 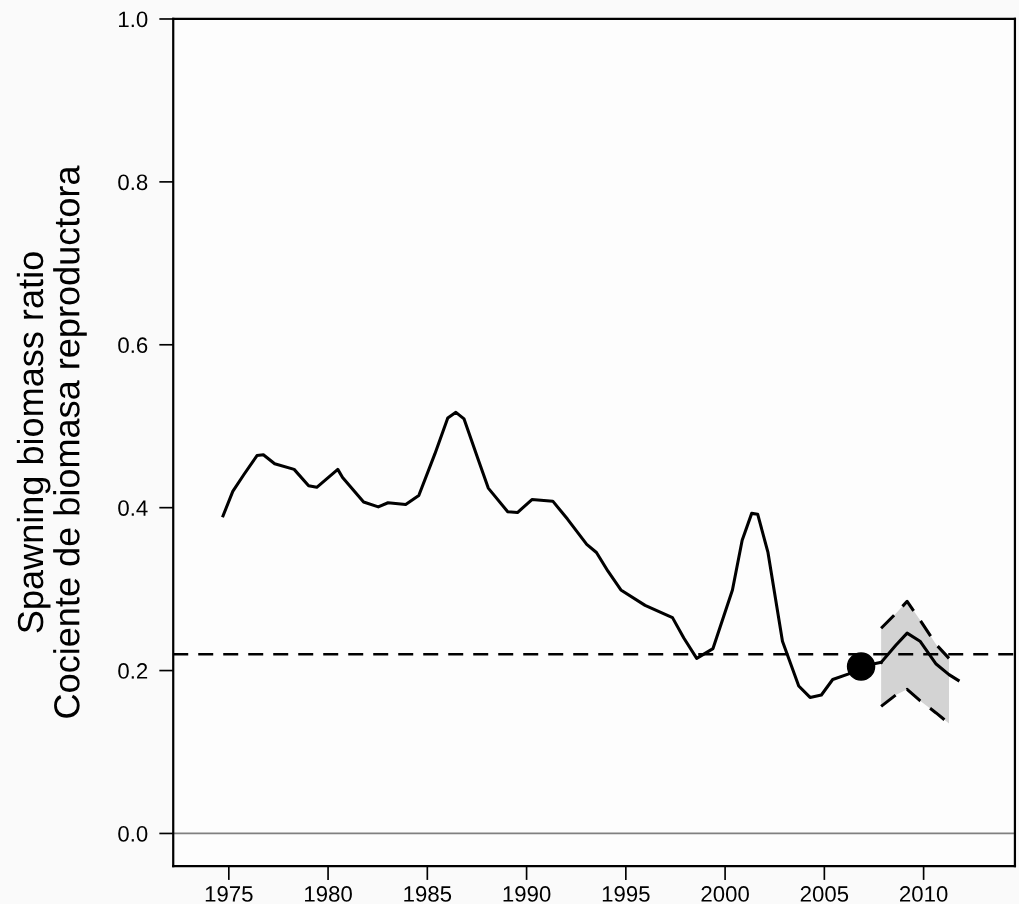 What do you see at coordinates (824, 894) in the screenshot?
I see `x-tick-label: 2005` at bounding box center [824, 894].